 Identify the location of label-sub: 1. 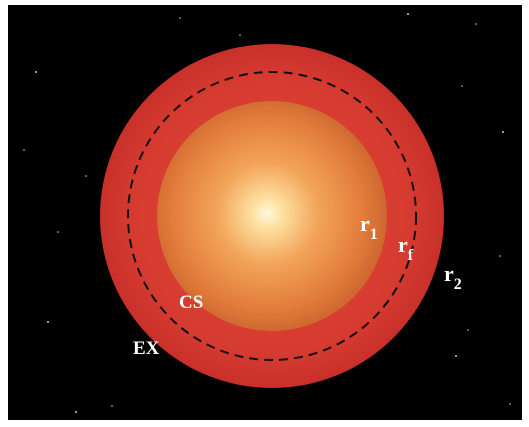
(374, 234).